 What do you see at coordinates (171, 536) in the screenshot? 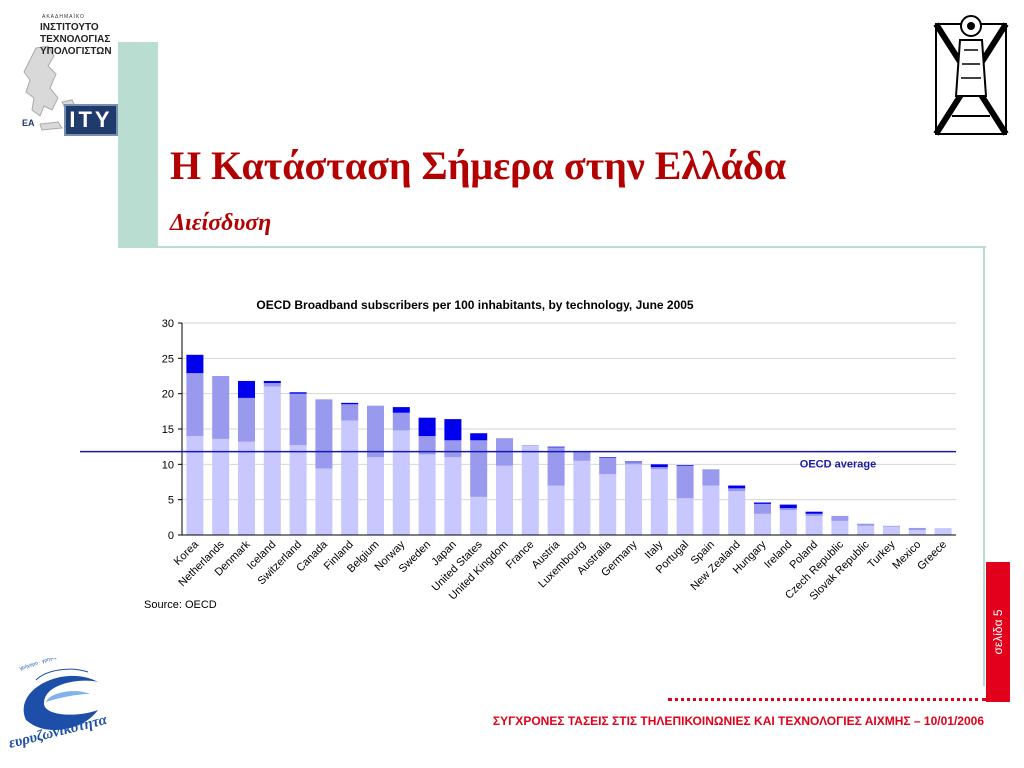
I see `y-tick-label: 0` at bounding box center [171, 536].